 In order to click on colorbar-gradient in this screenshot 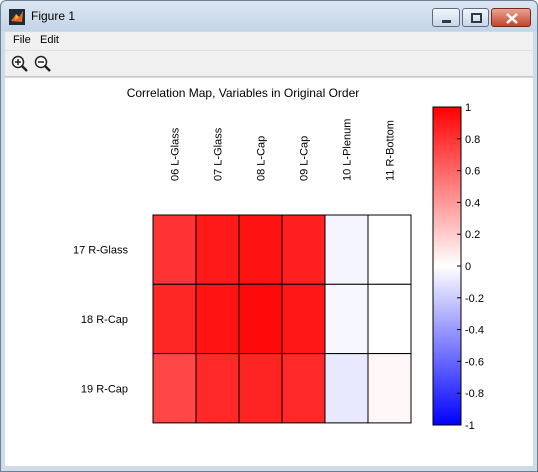, I will do `click(447, 266)`.